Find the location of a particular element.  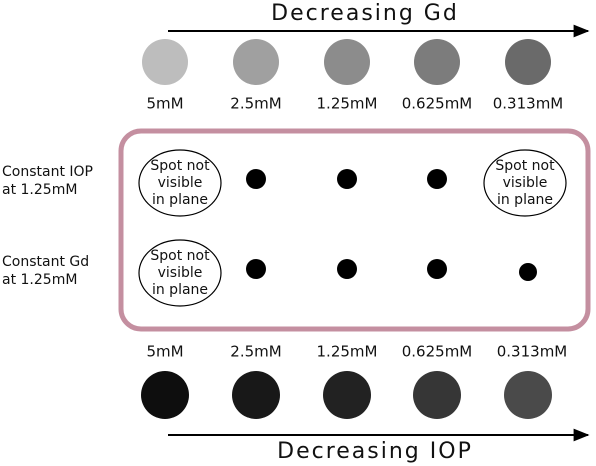

bottom-concentration: 2.5mM is located at coordinates (255, 352).